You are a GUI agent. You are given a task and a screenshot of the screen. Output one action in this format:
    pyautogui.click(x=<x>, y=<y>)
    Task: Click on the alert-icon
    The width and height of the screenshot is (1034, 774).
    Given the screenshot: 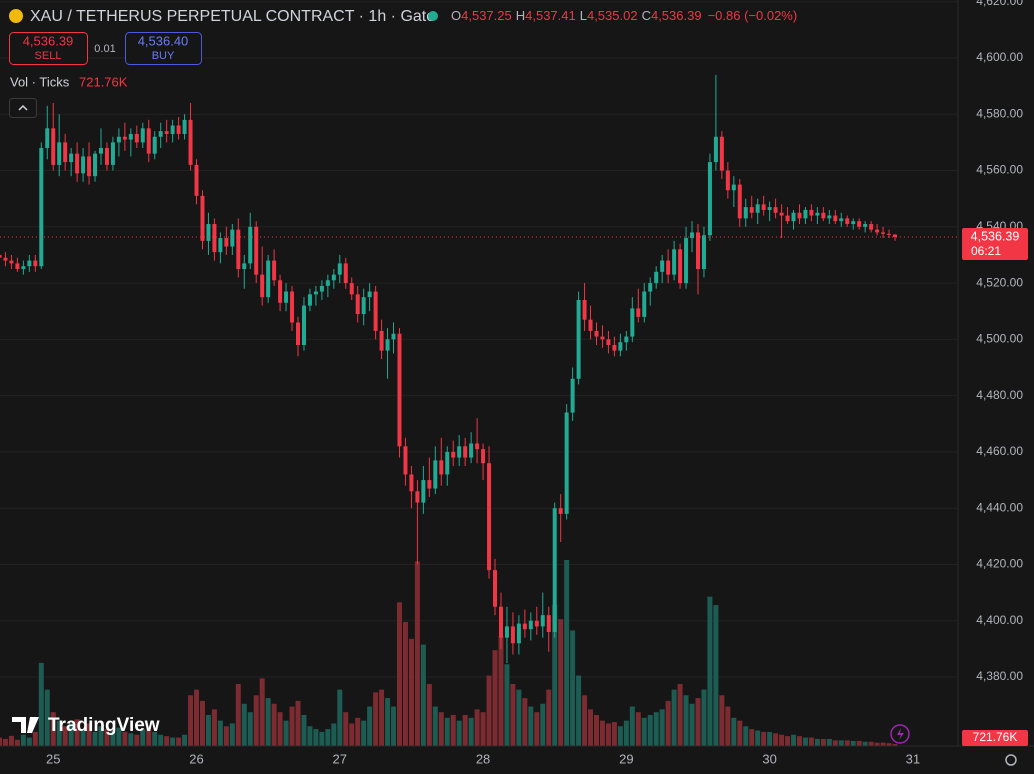 What is the action you would take?
    pyautogui.click(x=900, y=734)
    